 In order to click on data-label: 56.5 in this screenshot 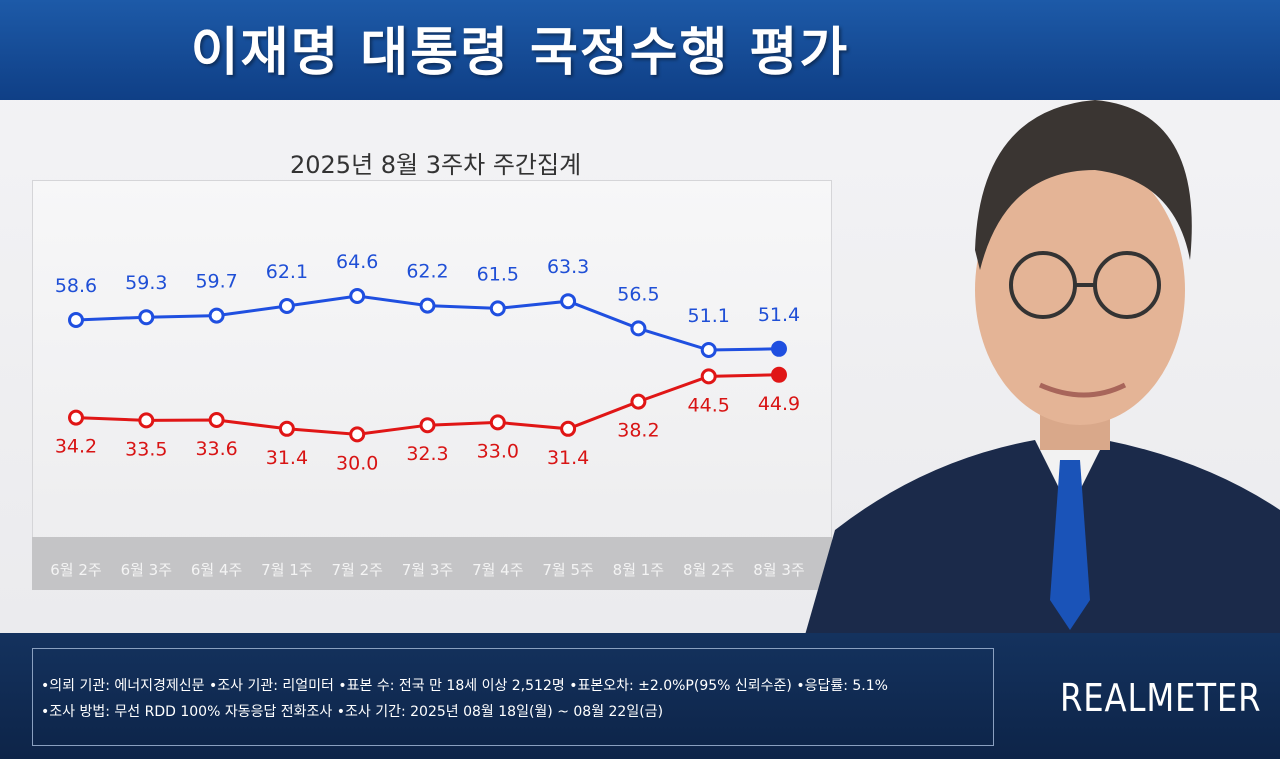, I will do `click(638, 294)`.